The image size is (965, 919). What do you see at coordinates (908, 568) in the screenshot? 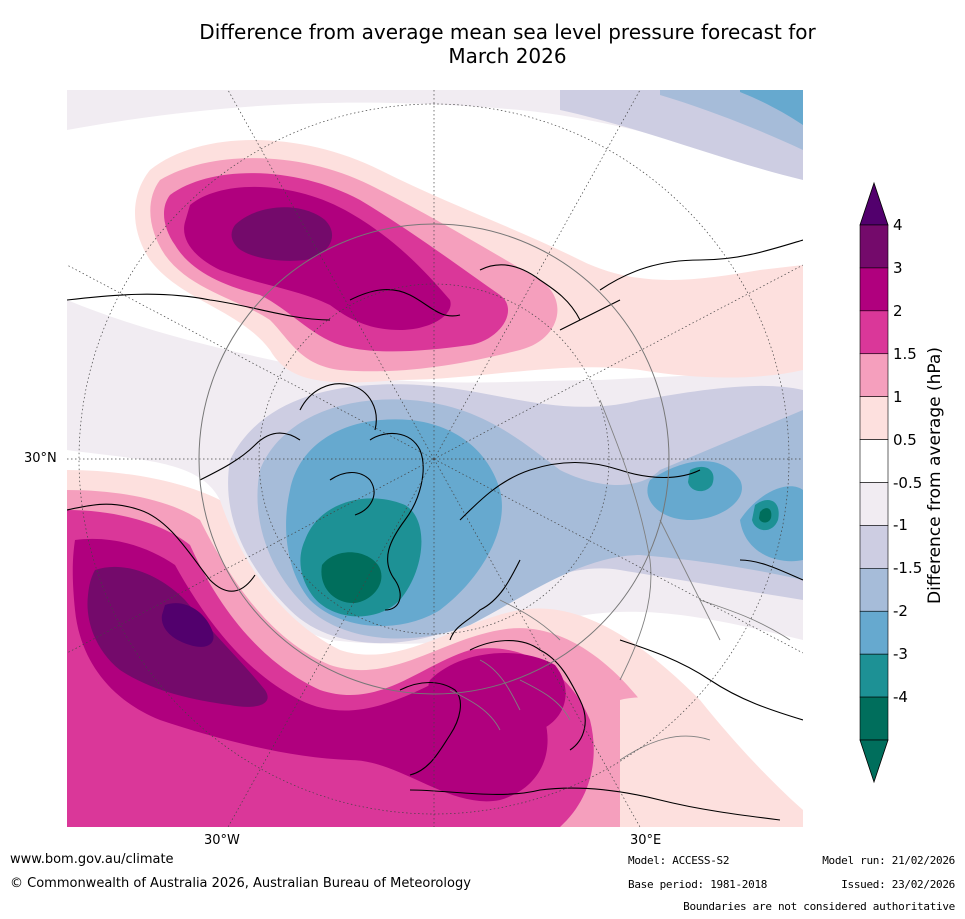
I see `colorbar-tick-label: -1.5` at bounding box center [908, 568].